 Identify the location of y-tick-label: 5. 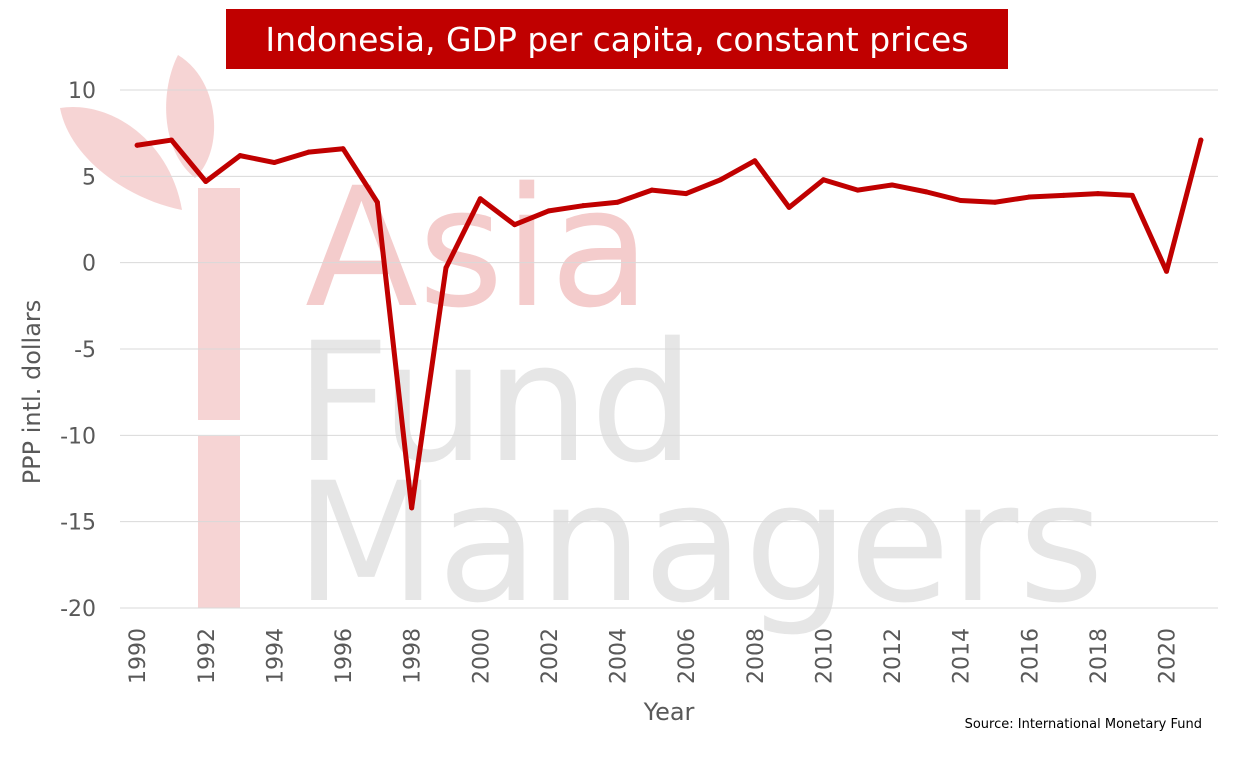
(89, 177).